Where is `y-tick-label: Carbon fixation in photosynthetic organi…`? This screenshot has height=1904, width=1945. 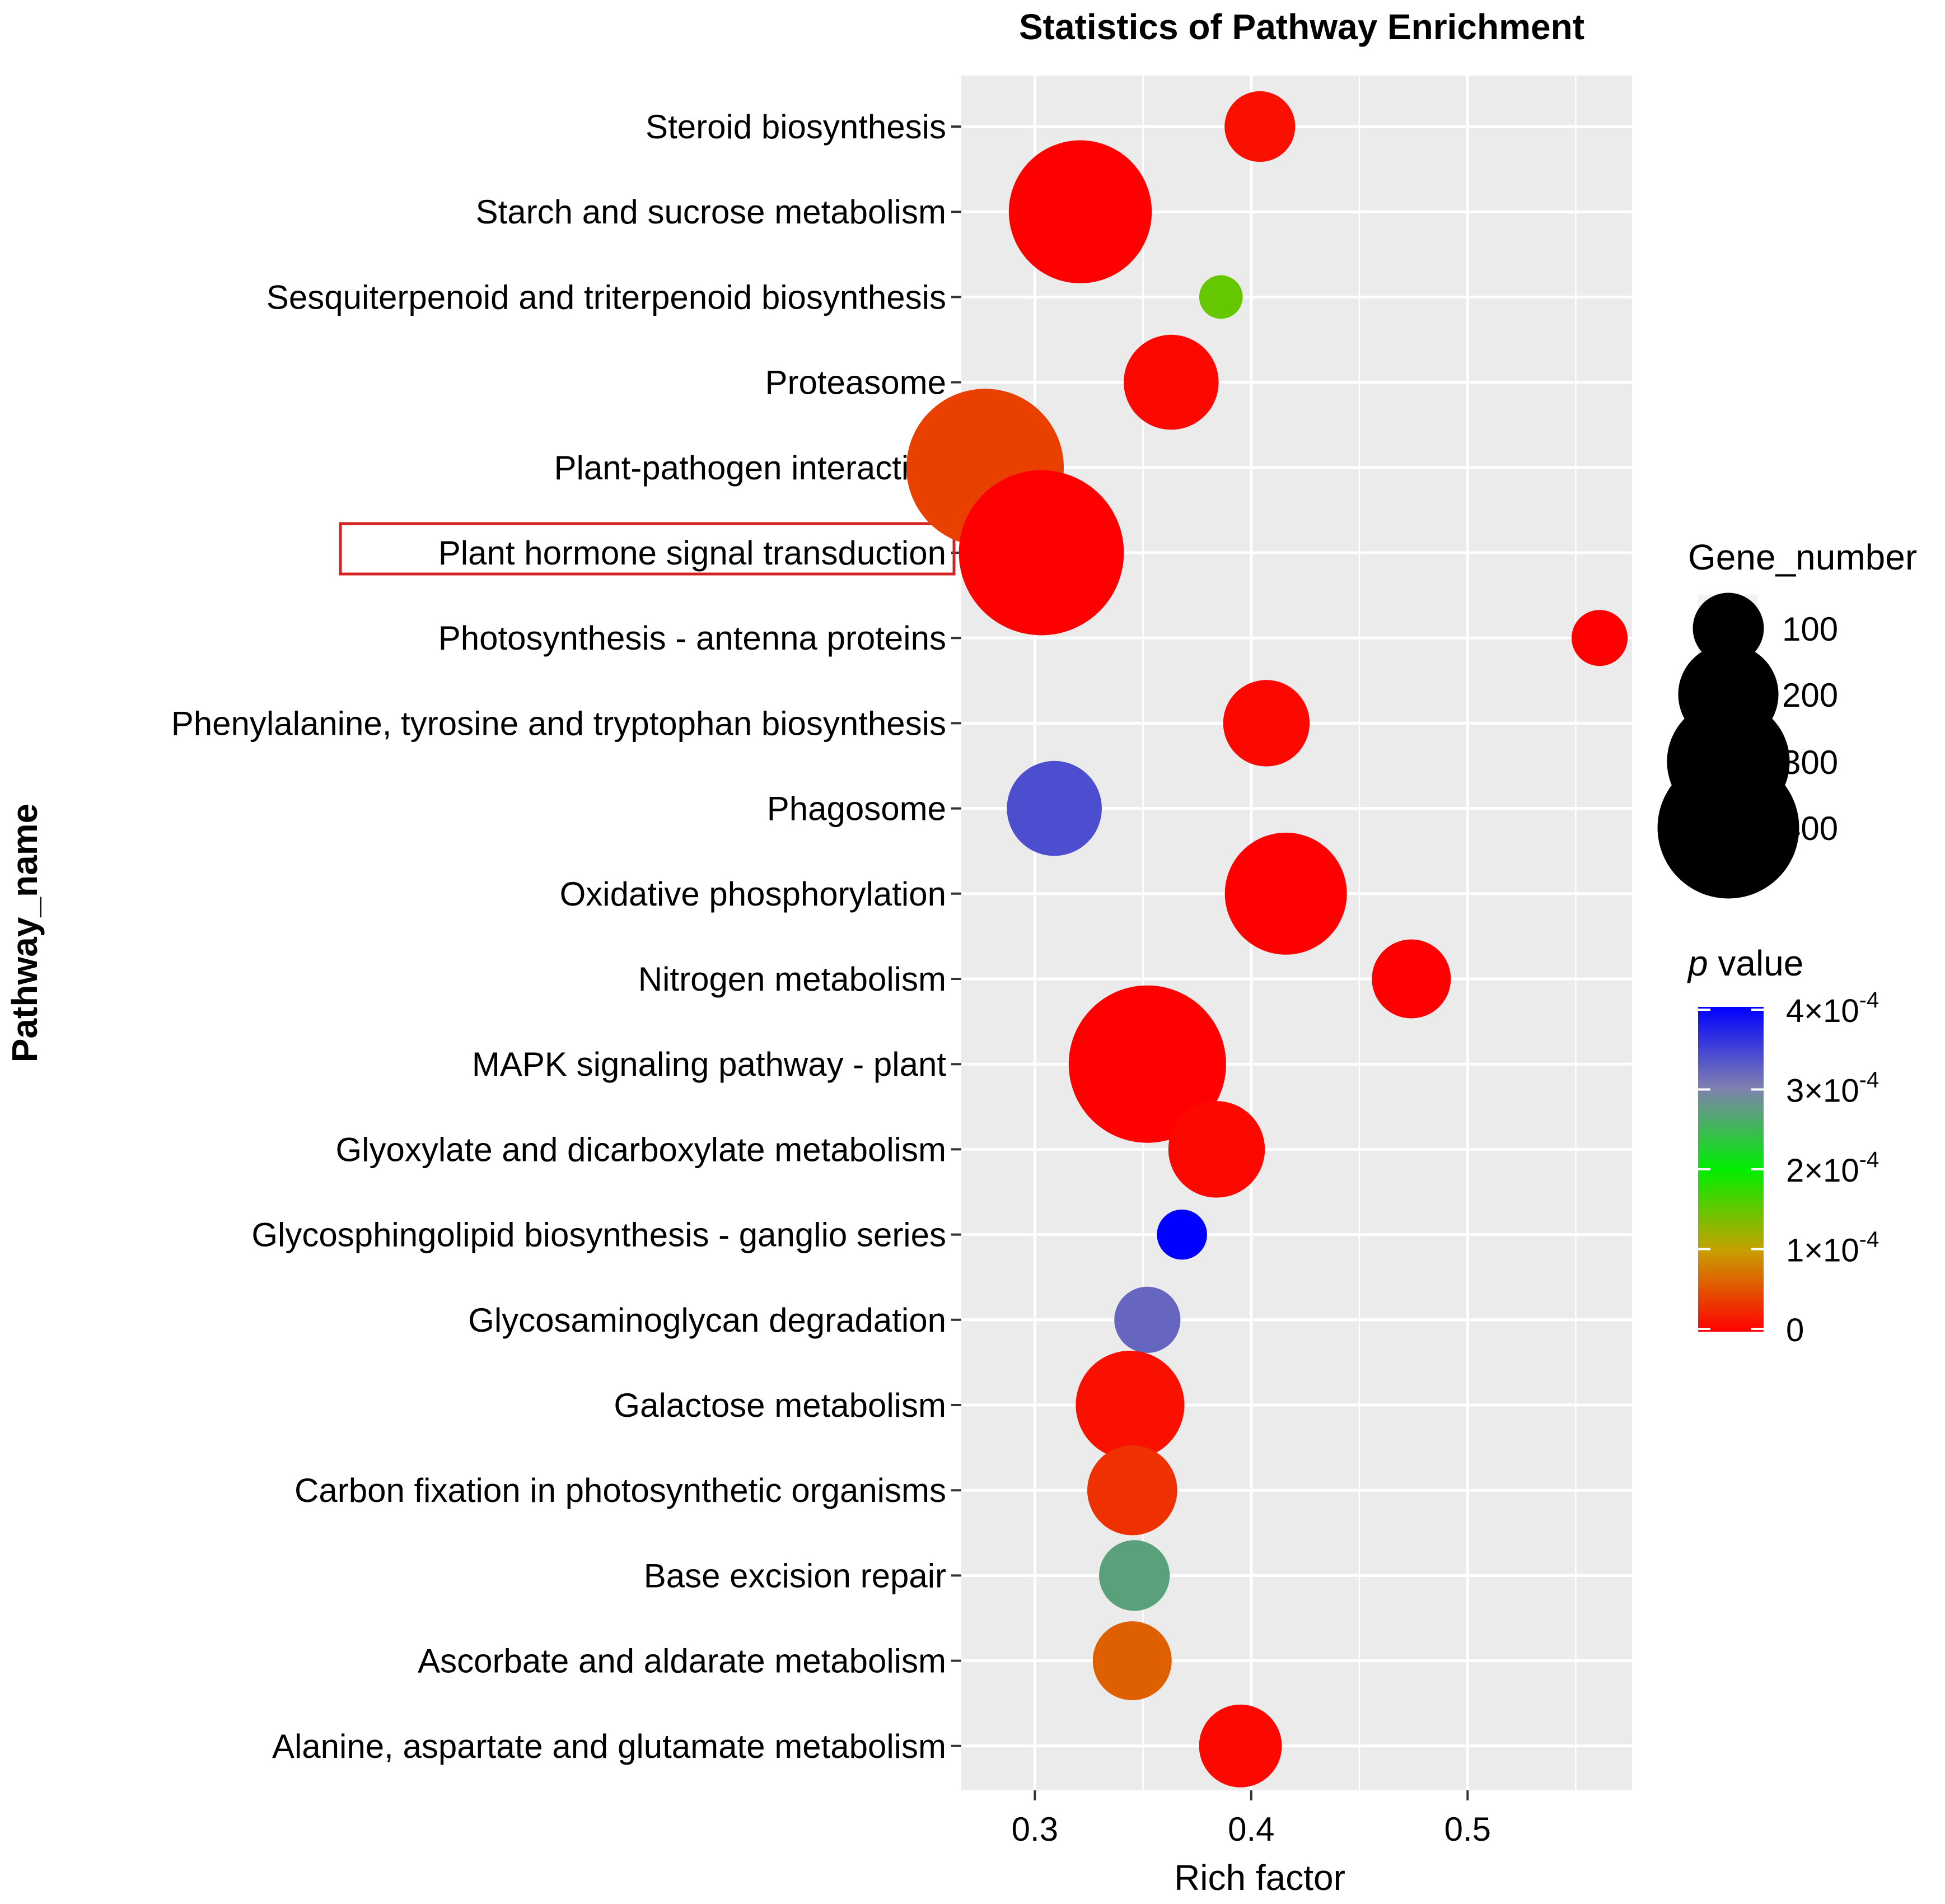
y-tick-label: Carbon fixation in photosynthetic organi… is located at coordinates (620, 1491).